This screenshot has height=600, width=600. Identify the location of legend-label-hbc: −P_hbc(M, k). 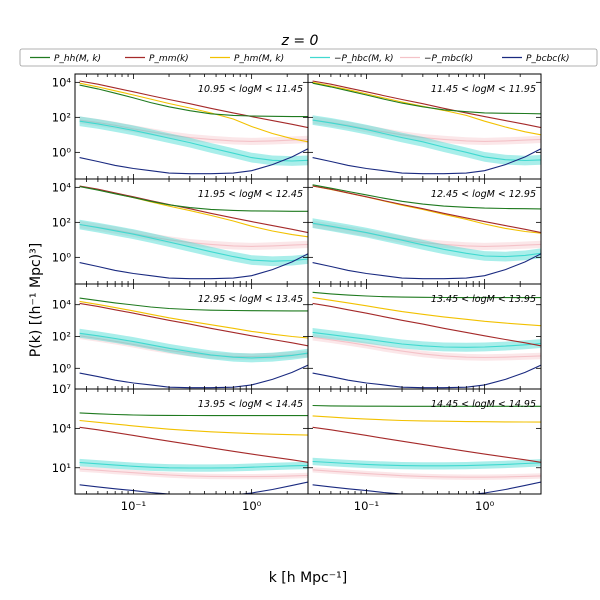
(364, 59).